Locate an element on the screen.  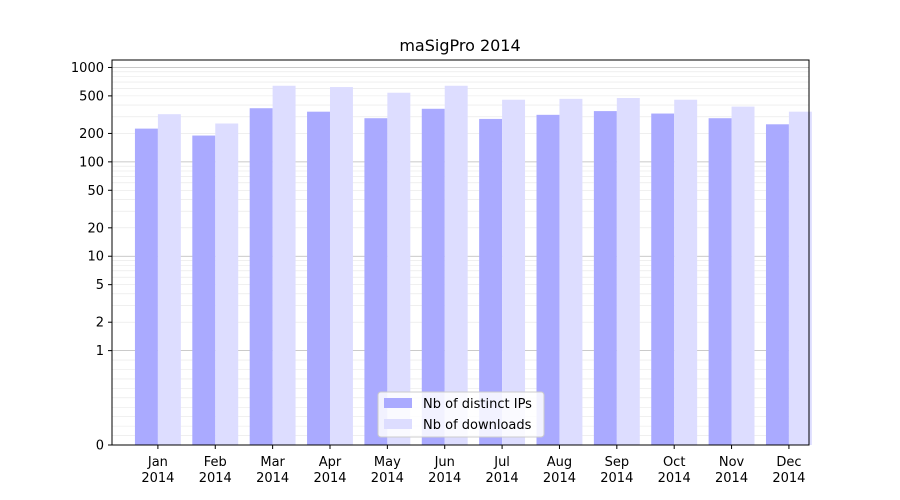
x-tick-label: Oct is located at coordinates (674, 462).